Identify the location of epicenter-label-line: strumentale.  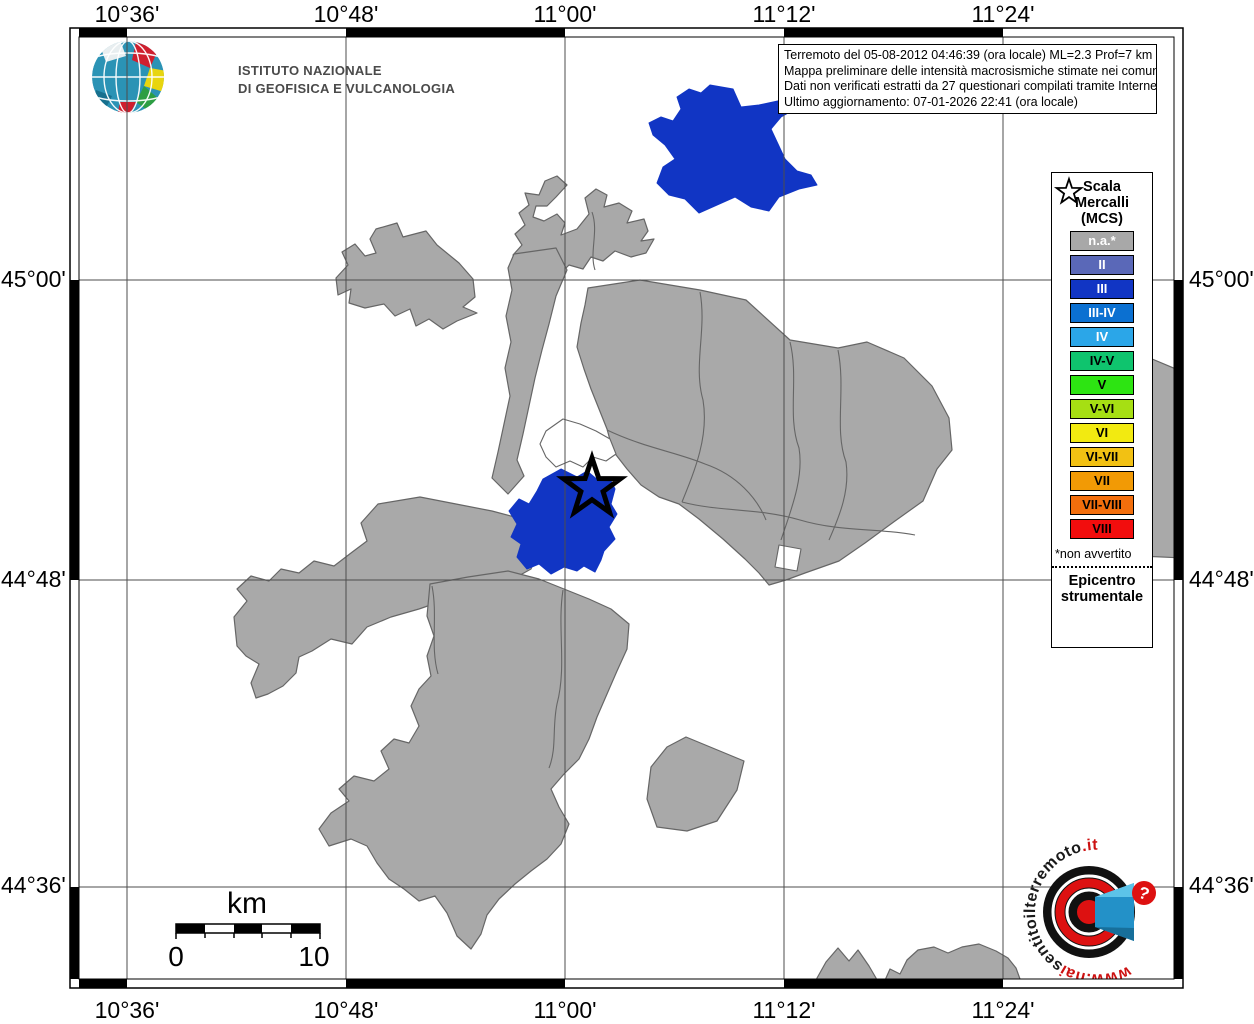
(1102, 597).